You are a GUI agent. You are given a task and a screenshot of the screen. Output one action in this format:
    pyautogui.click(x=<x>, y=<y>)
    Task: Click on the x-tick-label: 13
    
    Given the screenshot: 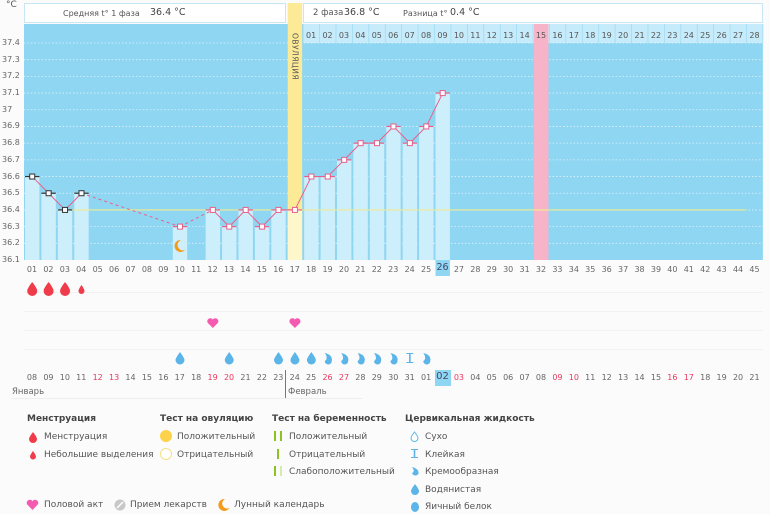 What is the action you would take?
    pyautogui.click(x=229, y=269)
    